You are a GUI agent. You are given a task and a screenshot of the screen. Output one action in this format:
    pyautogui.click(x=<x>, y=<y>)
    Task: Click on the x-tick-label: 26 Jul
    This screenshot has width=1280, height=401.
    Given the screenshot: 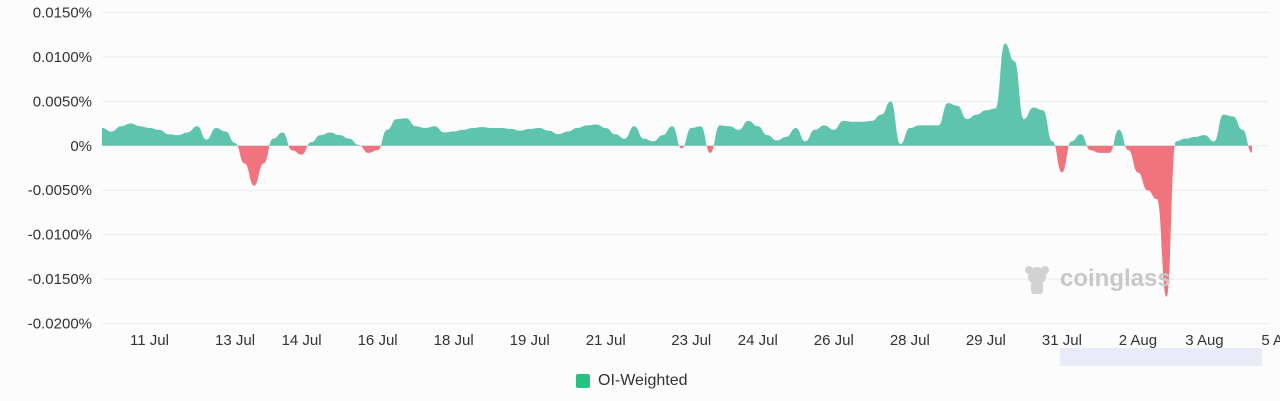 What is the action you would take?
    pyautogui.click(x=834, y=340)
    